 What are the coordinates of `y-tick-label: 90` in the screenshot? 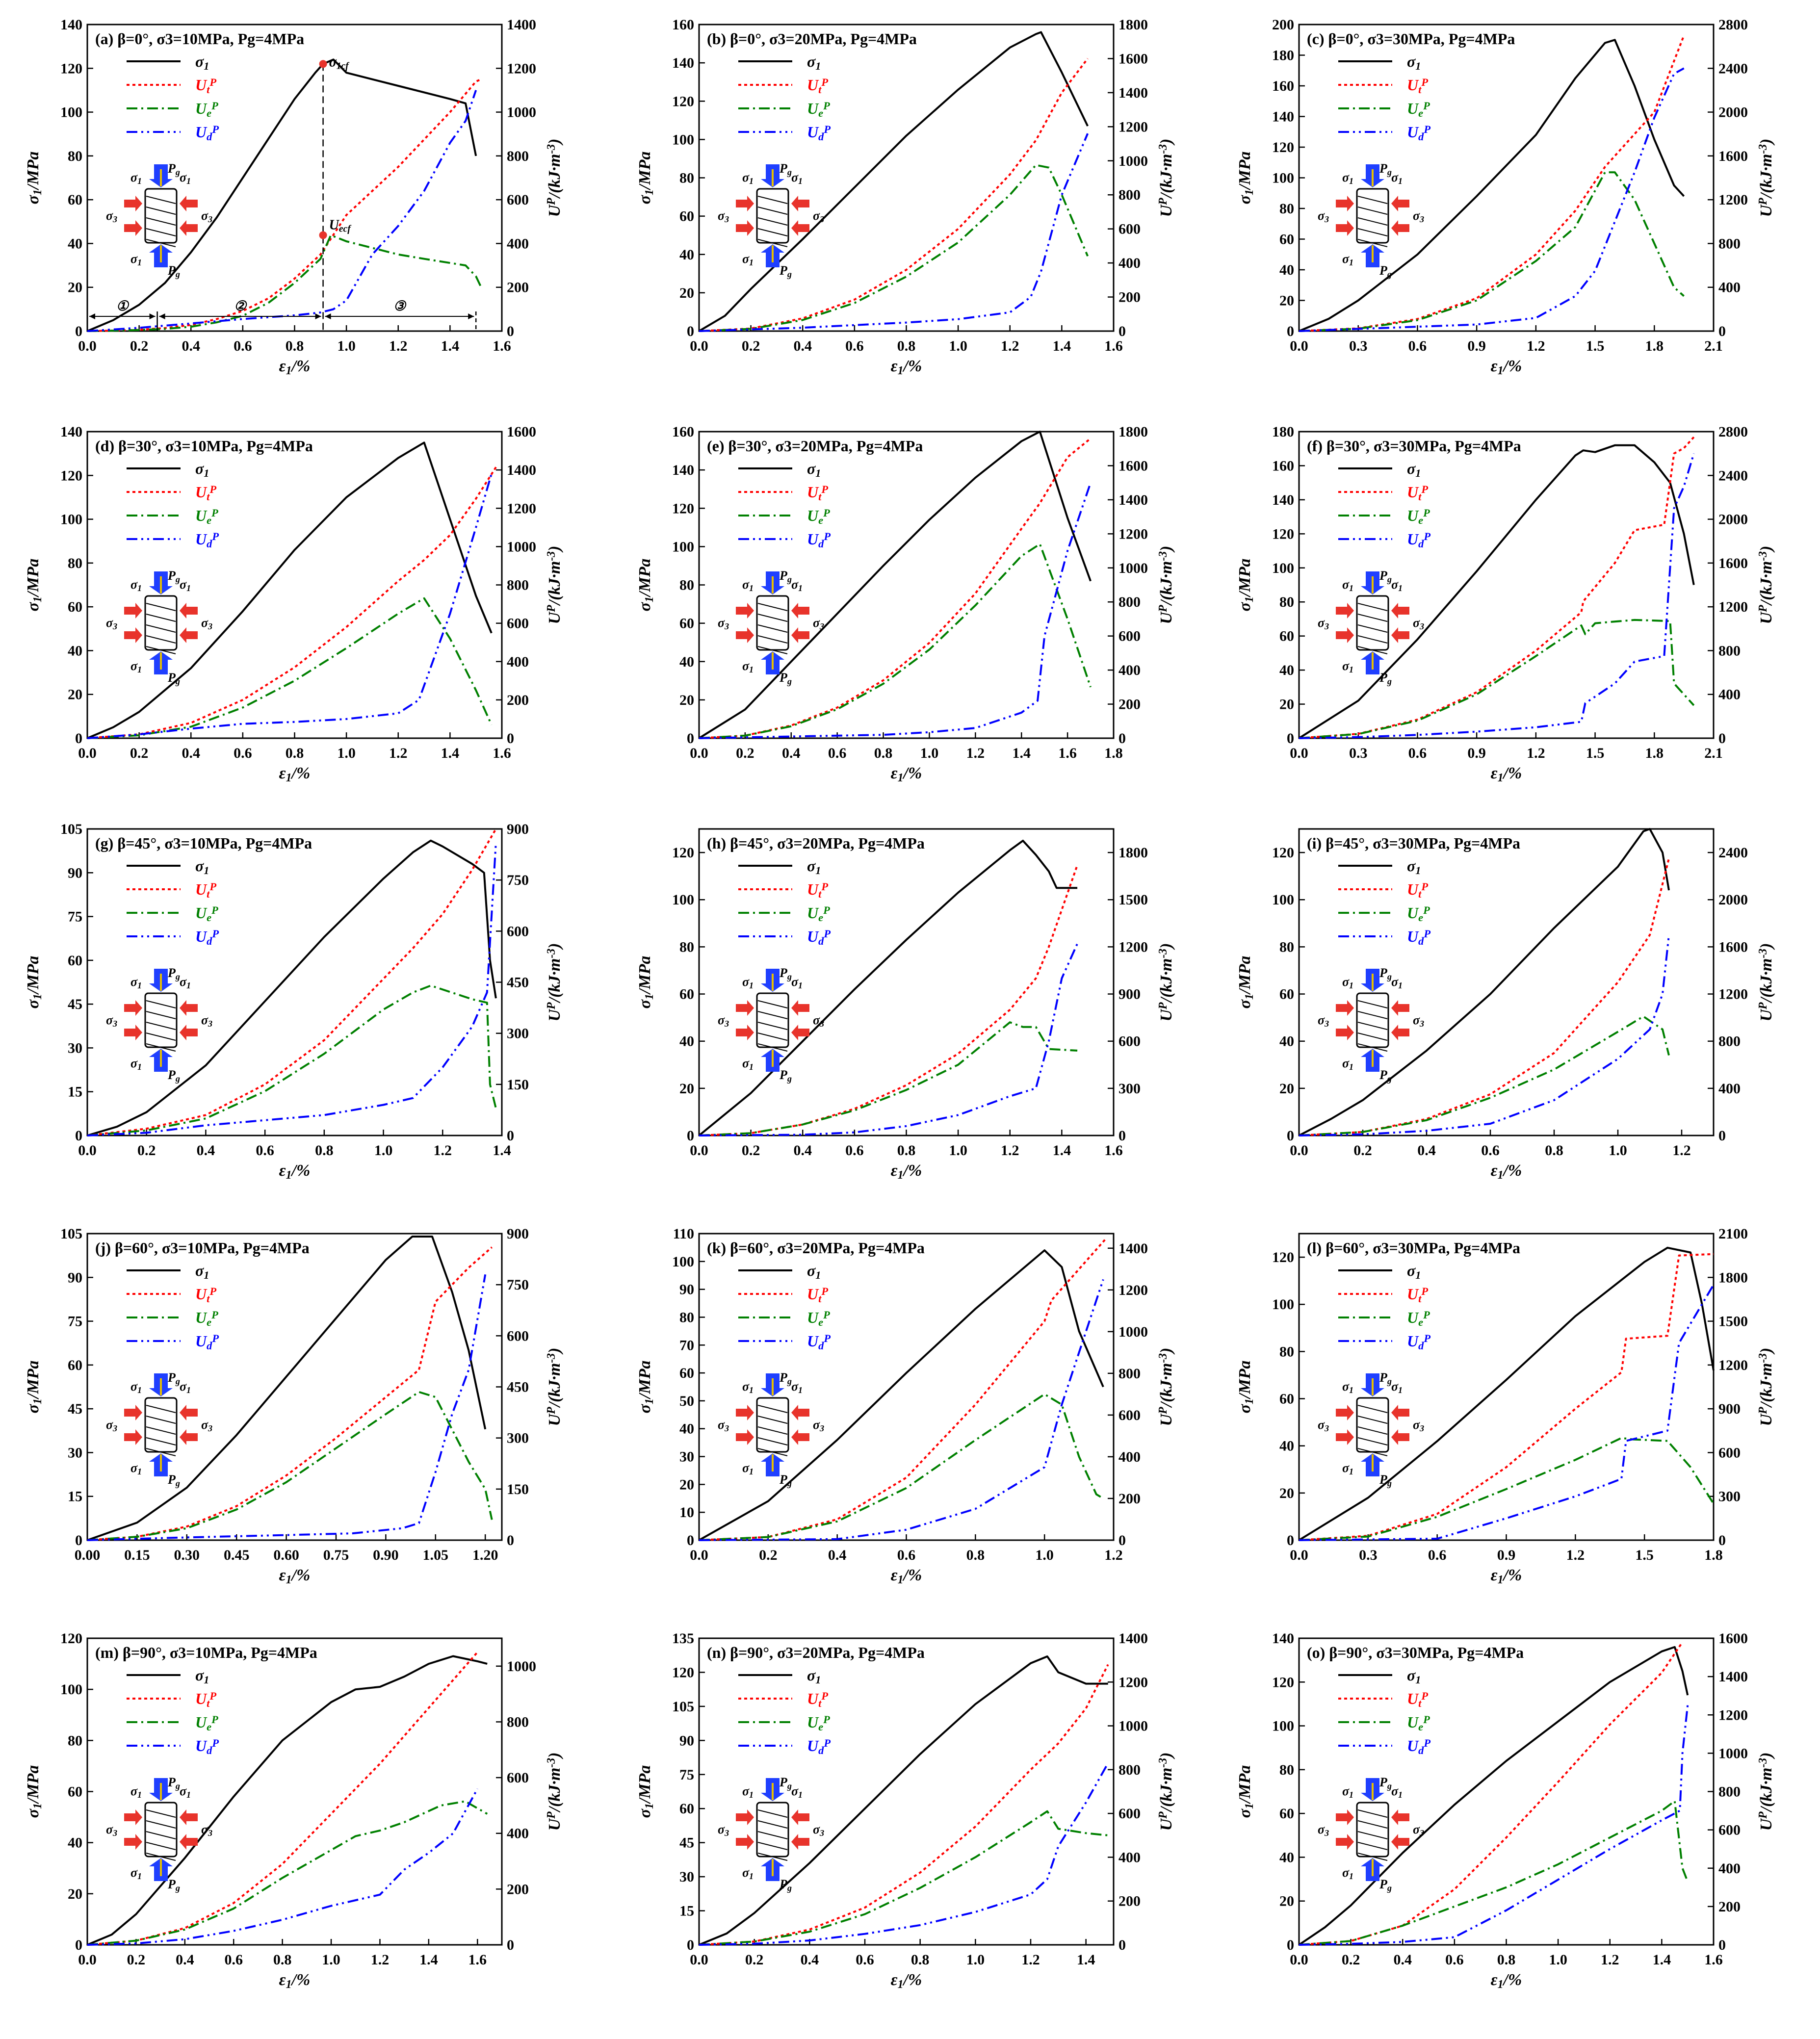 It's located at (686, 1740).